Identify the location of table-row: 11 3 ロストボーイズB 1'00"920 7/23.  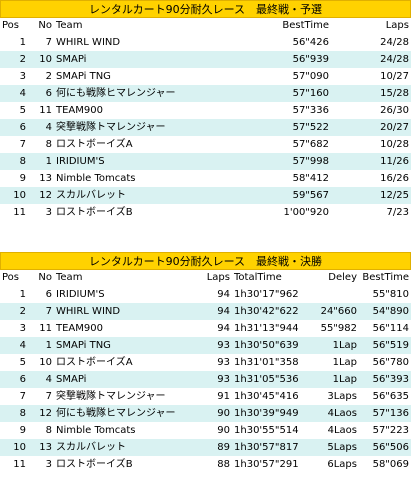
(205, 212).